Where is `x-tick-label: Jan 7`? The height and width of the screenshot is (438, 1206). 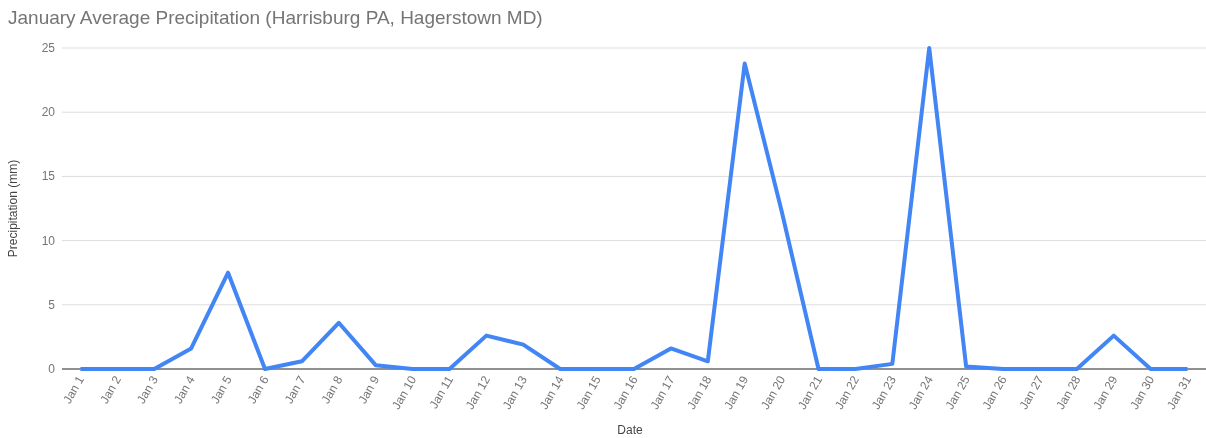
x-tick-label: Jan 7 is located at coordinates (295, 389).